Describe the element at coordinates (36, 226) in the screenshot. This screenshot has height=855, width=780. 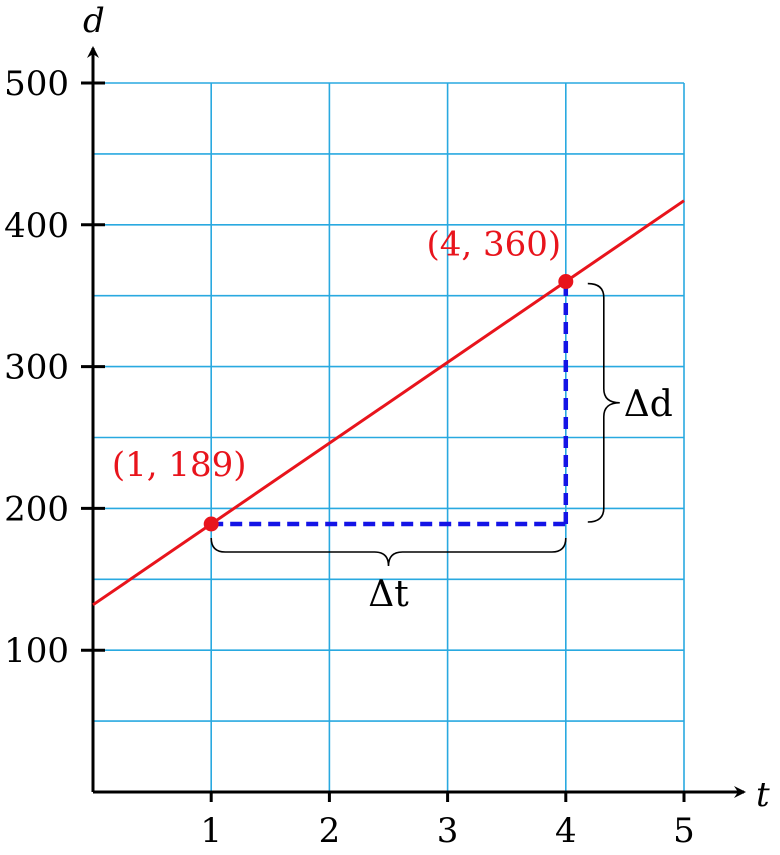
I see `y-tick-label: 400` at that location.